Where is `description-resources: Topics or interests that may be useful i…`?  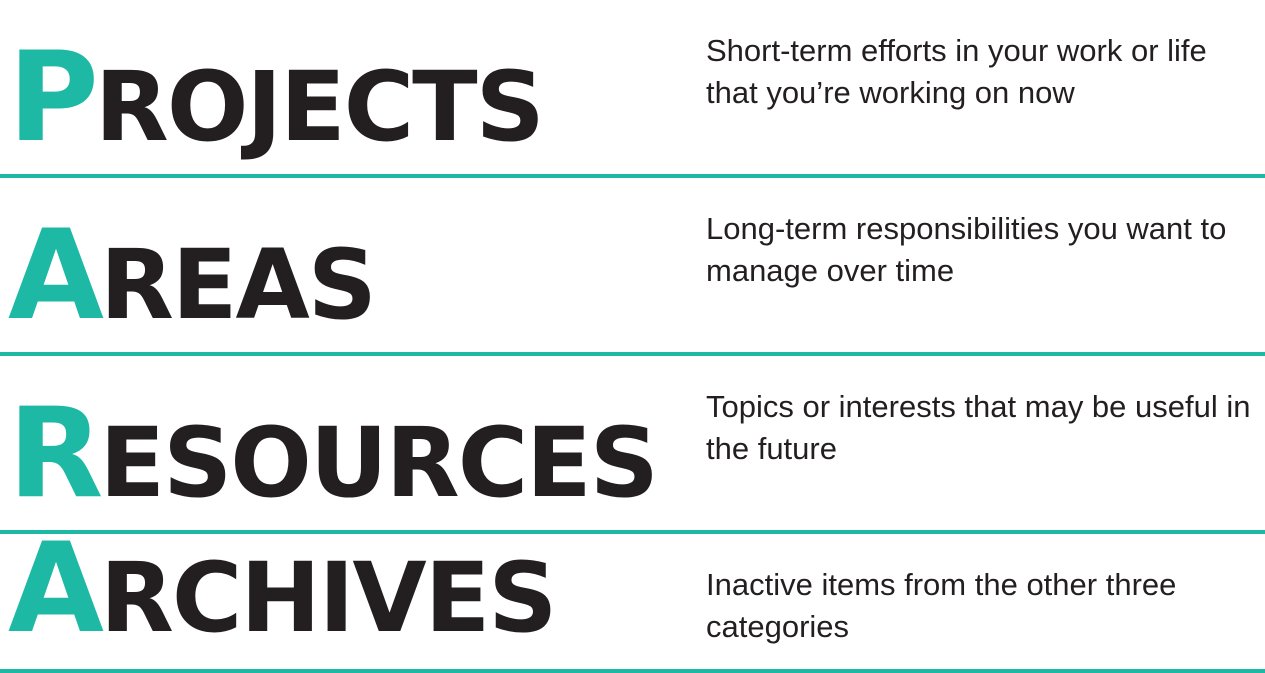 description-resources: Topics or interests that may be useful i… is located at coordinates (978, 427).